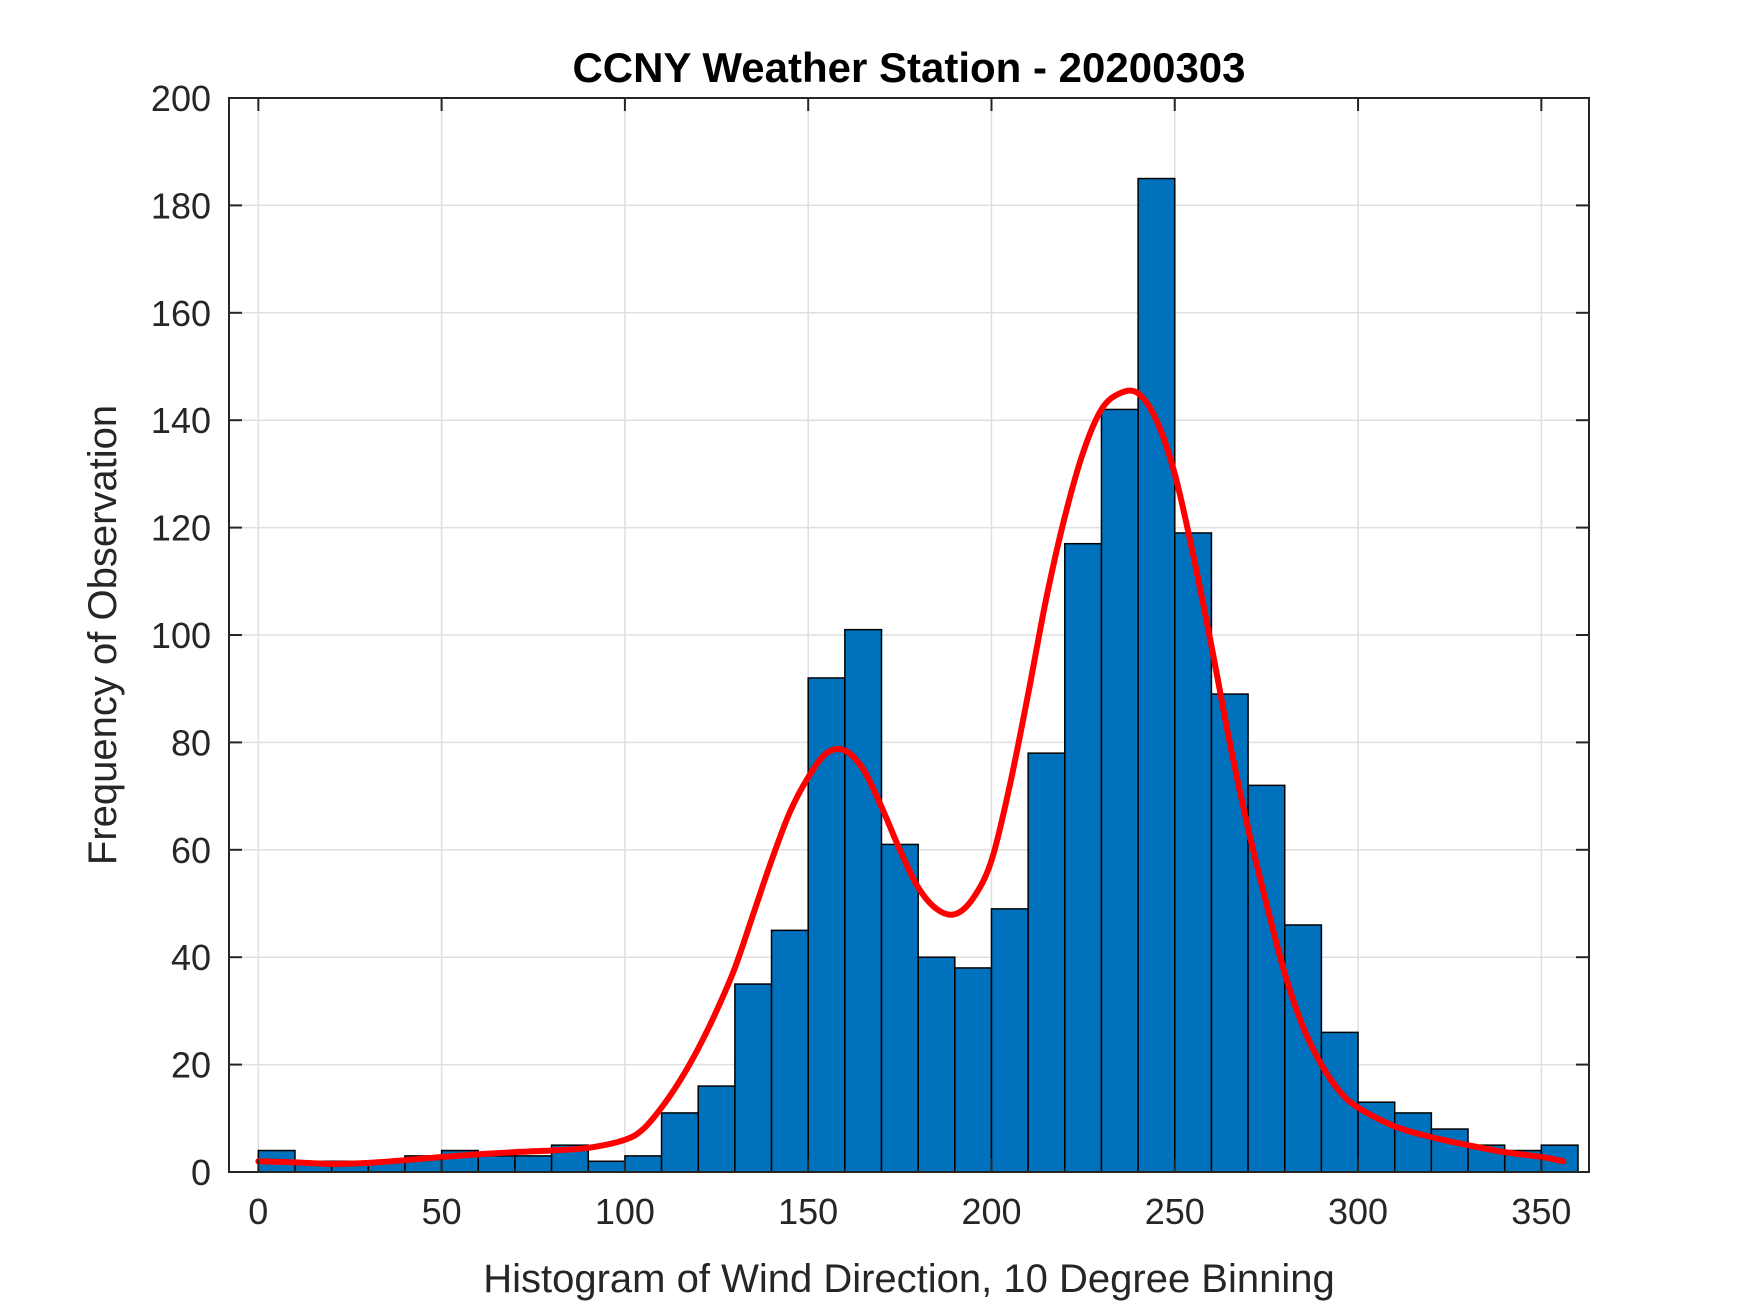 Image resolution: width=1750 pixels, height=1313 pixels. What do you see at coordinates (258, 1211) in the screenshot?
I see `x-tick-label: 0` at bounding box center [258, 1211].